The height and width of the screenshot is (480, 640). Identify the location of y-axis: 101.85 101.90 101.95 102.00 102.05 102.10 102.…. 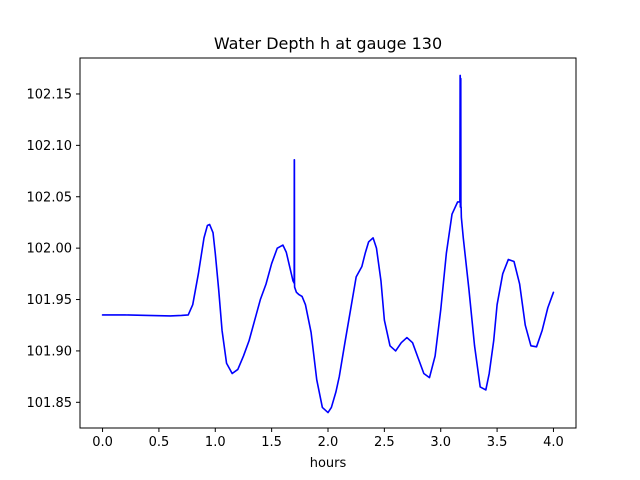
(53, 249).